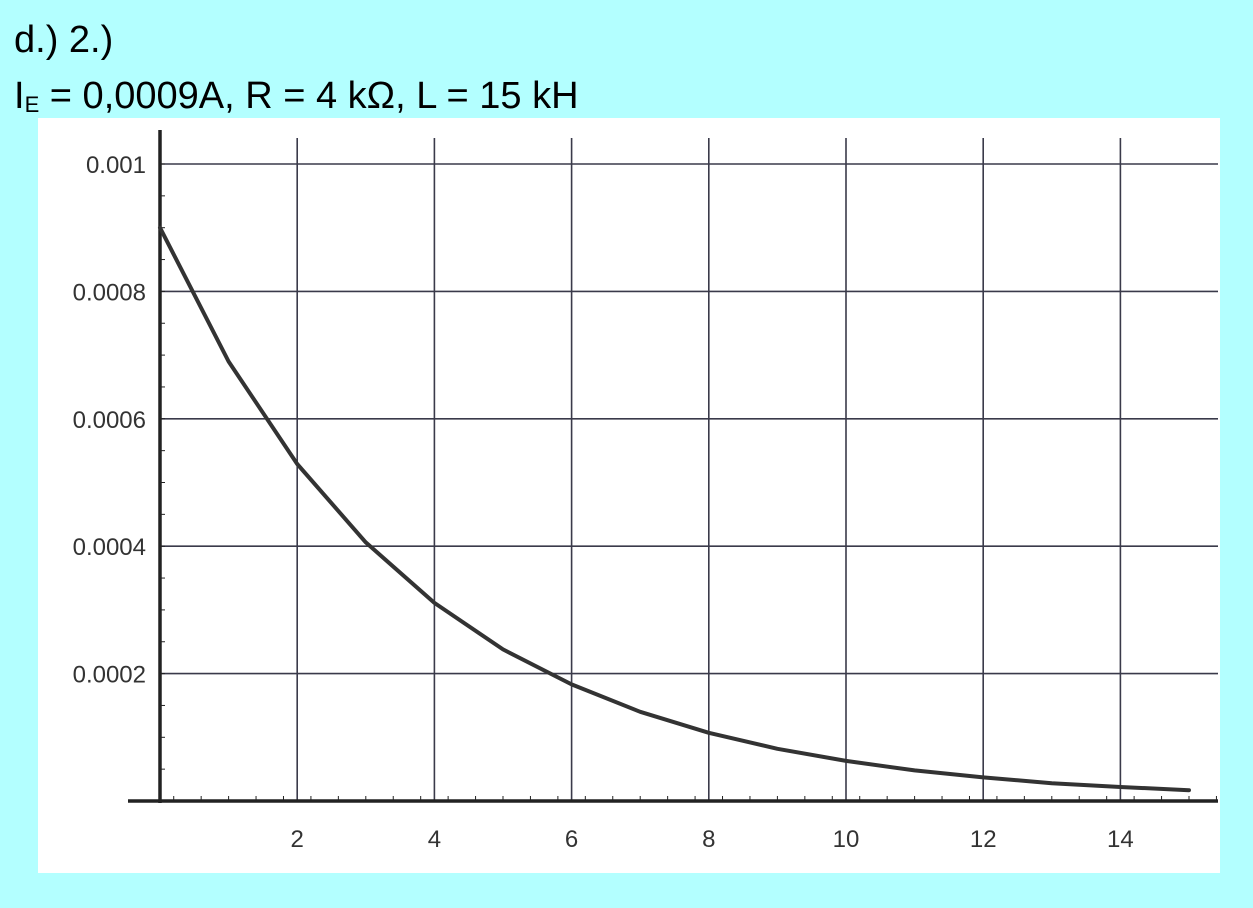  I want to click on x-tick-label-4: 4, so click(434, 839).